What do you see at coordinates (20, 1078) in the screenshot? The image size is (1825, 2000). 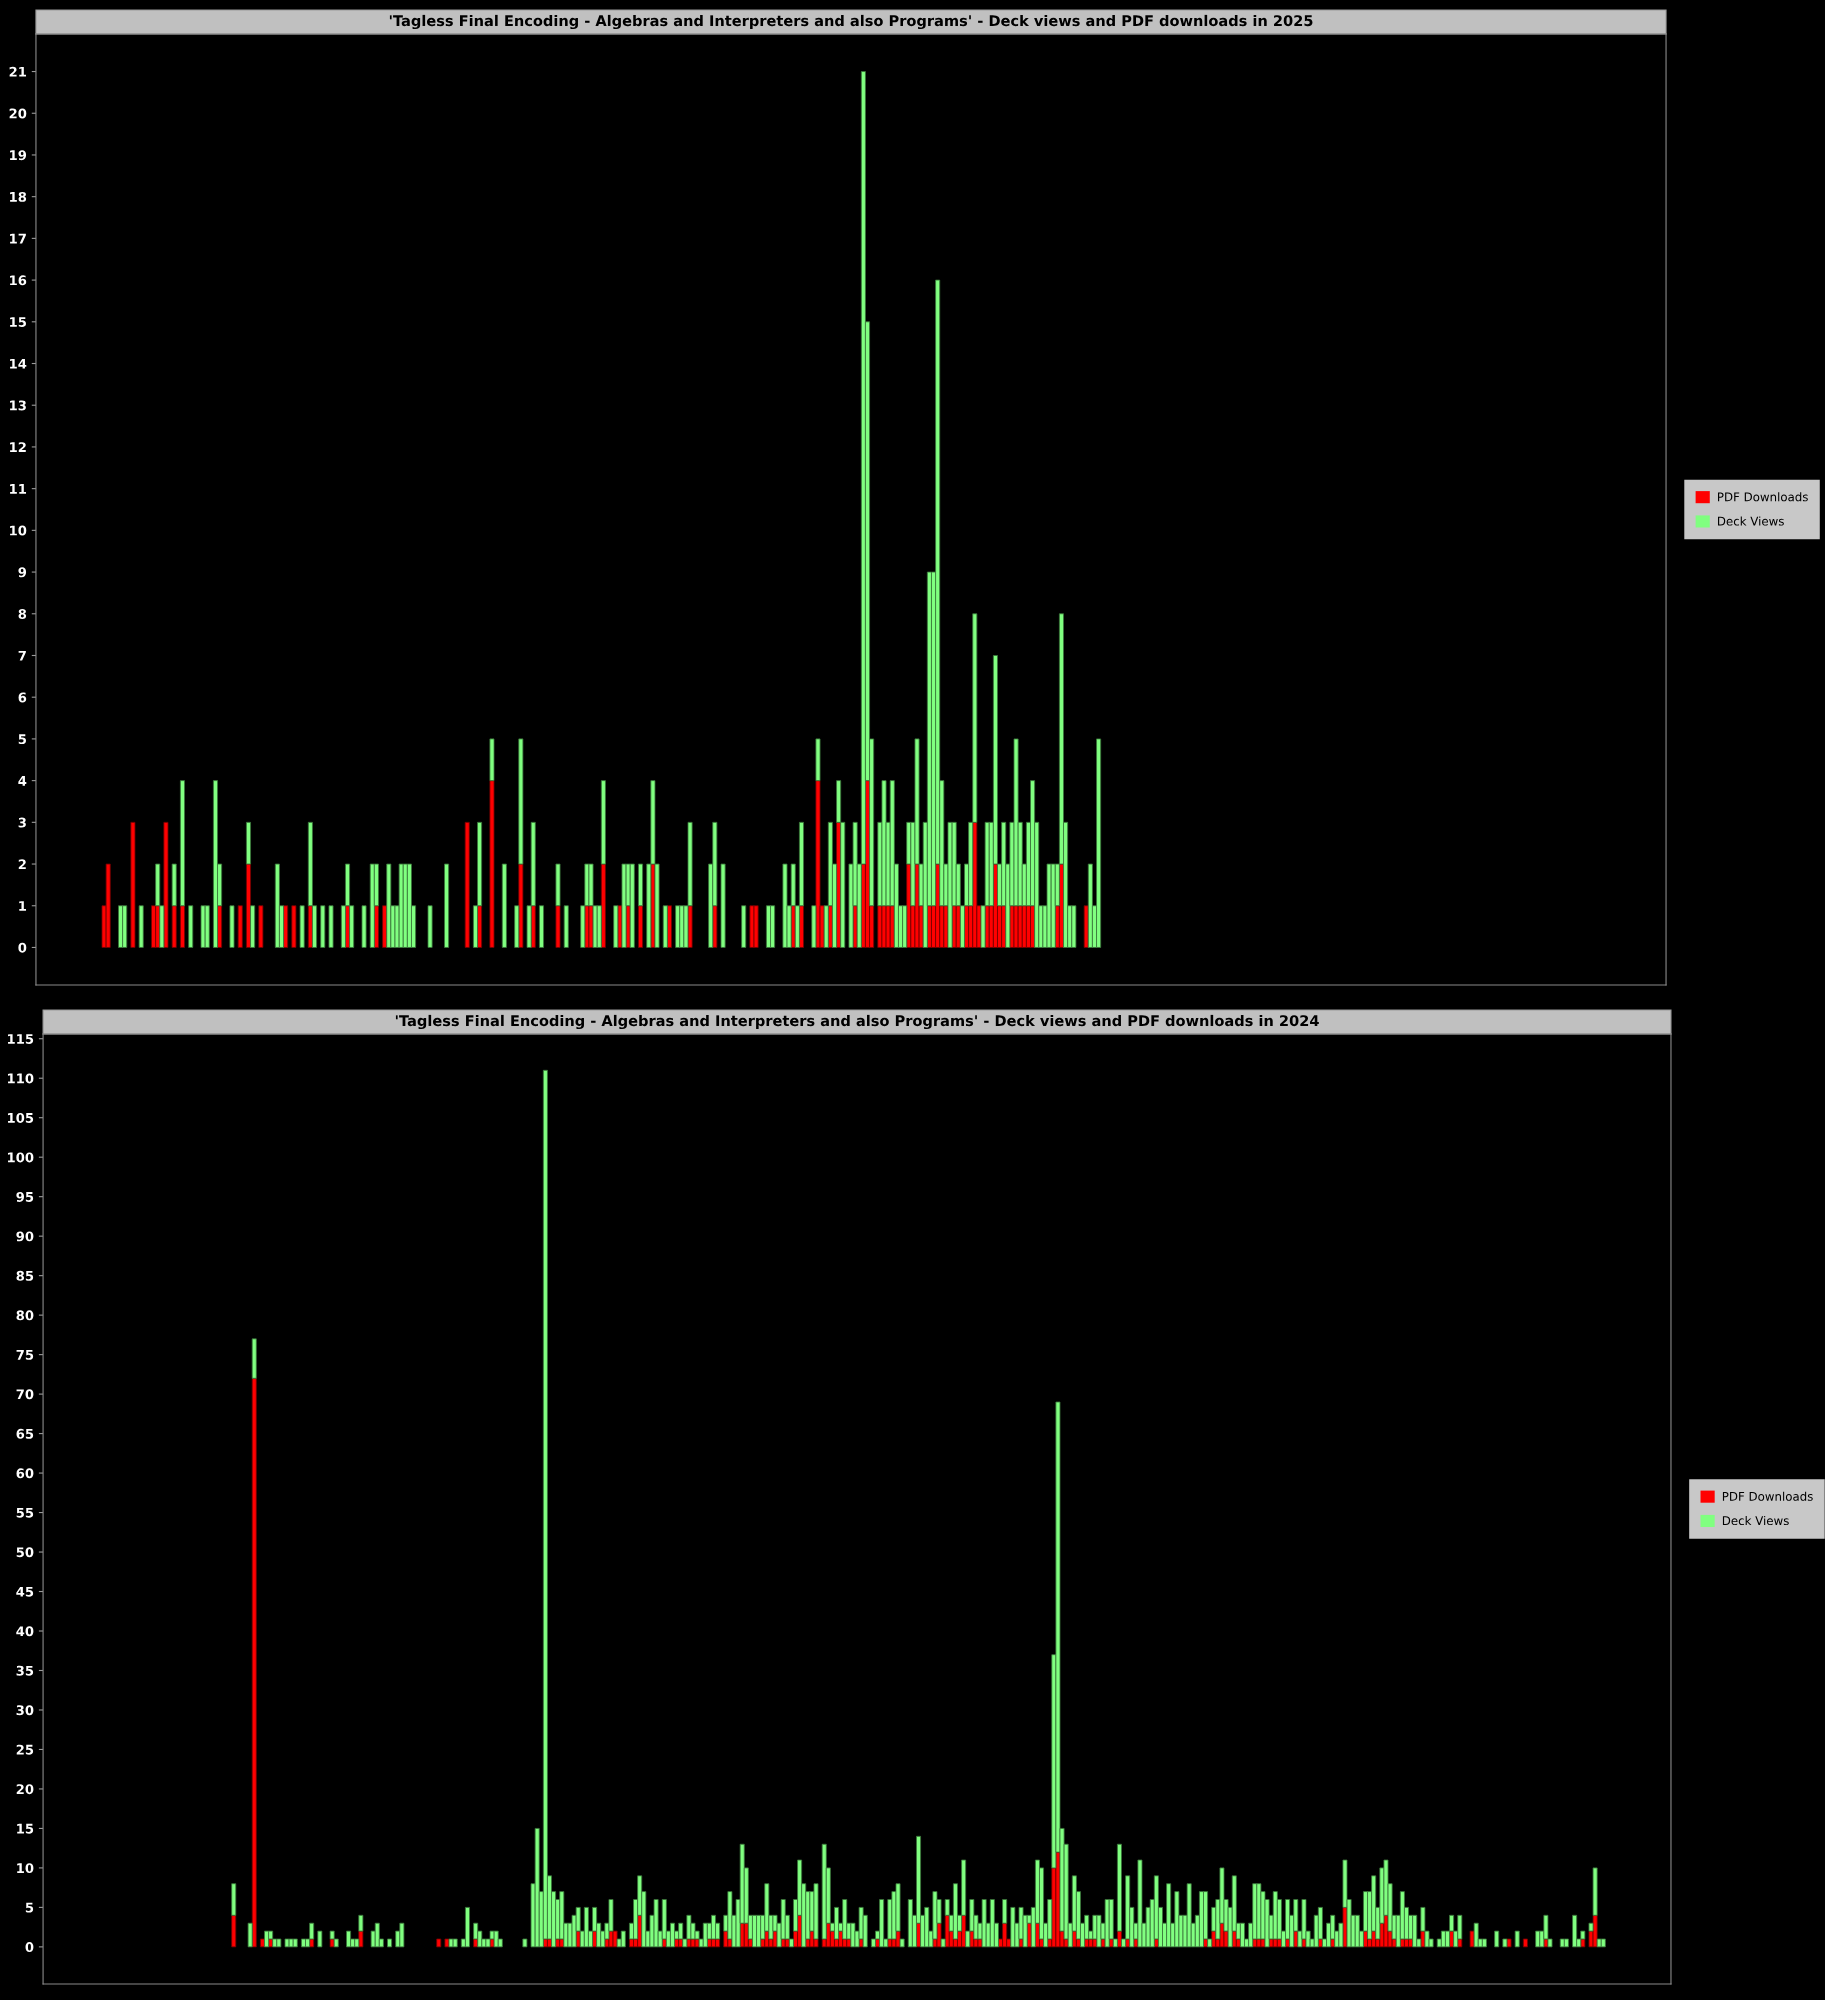 I see `y-tick-label: 110` at bounding box center [20, 1078].